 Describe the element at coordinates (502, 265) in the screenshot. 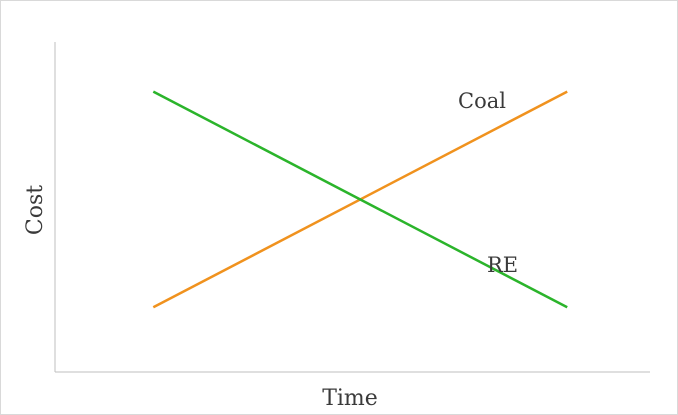

I see `series-label-re: RE` at that location.